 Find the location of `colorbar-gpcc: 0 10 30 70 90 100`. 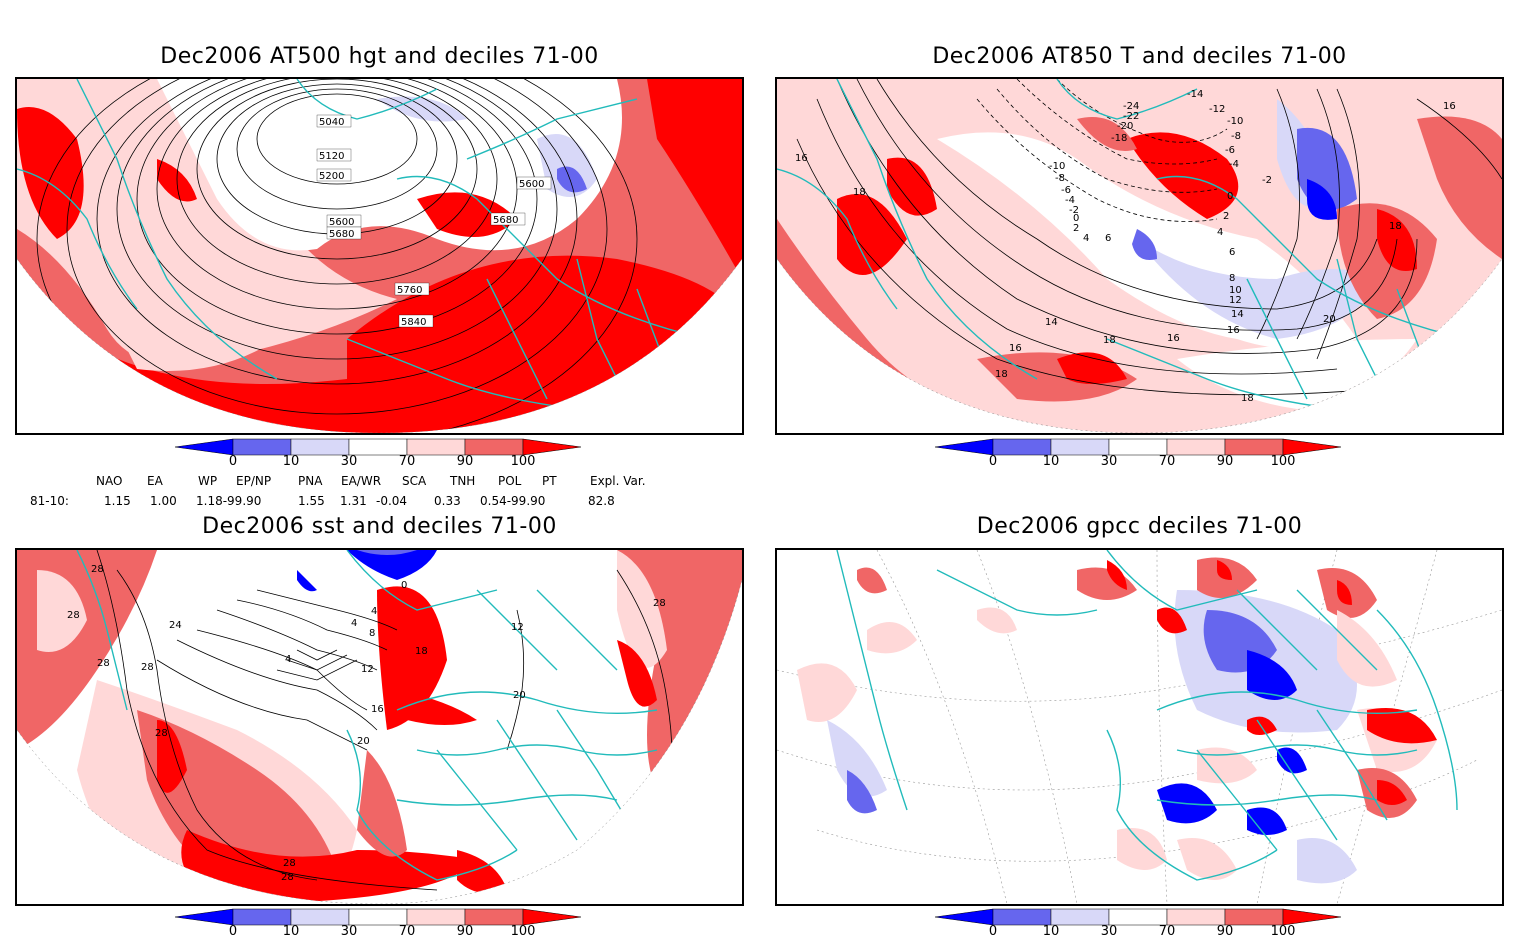

colorbar-gpcc: 0 10 30 70 90 100 is located at coordinates (1144, 923).